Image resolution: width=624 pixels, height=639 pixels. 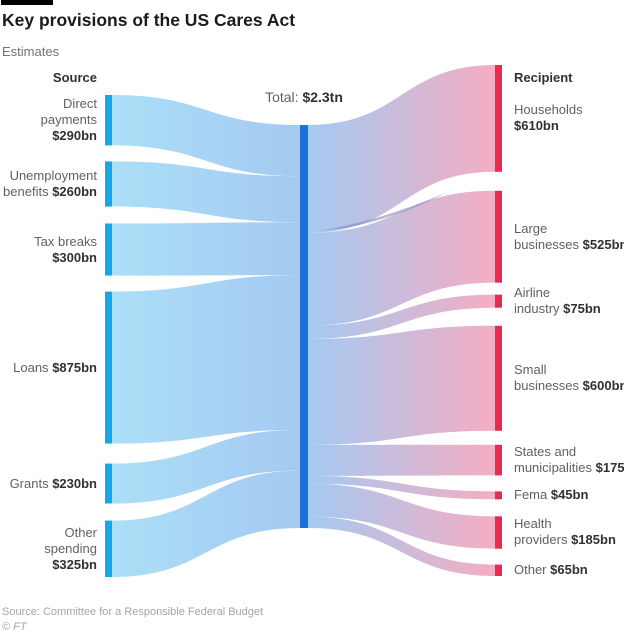 What do you see at coordinates (108, 184) in the screenshot?
I see `node-unemployment-benefits` at bounding box center [108, 184].